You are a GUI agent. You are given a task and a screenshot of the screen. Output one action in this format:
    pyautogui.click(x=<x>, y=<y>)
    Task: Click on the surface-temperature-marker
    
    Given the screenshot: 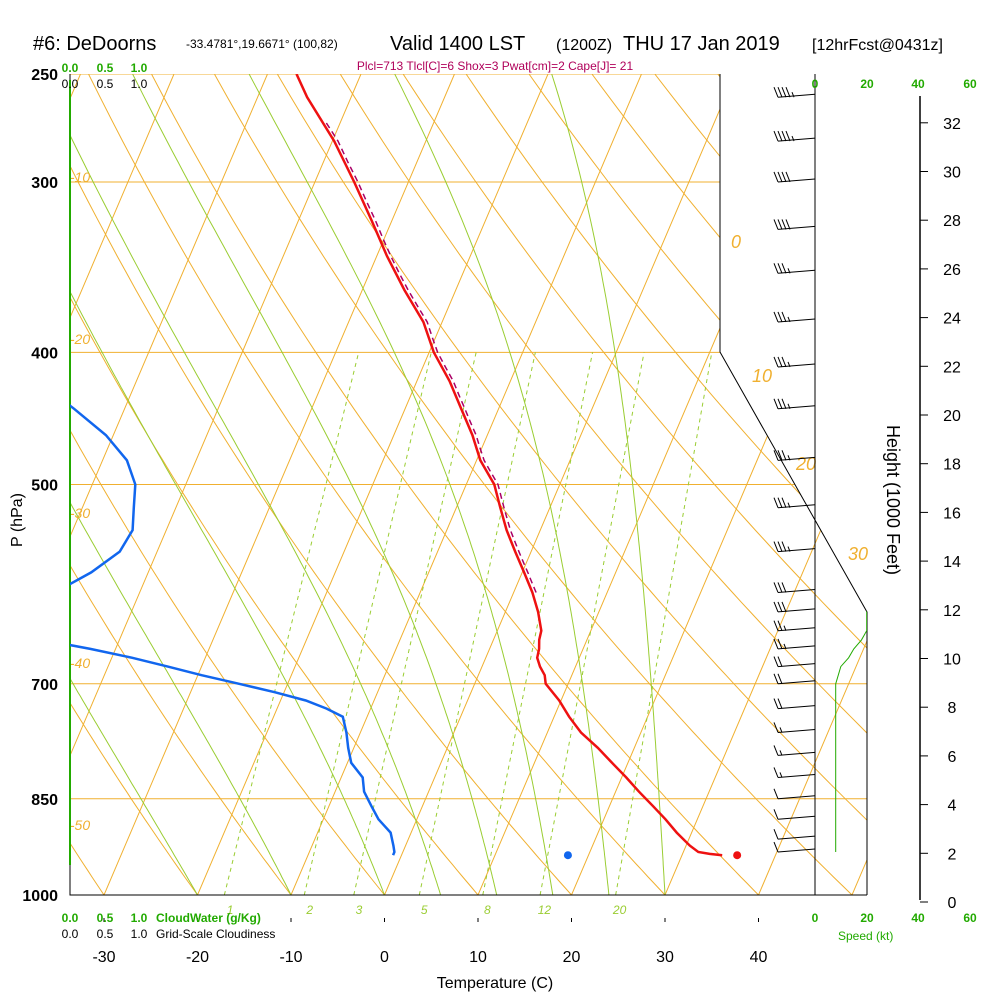 What is the action you would take?
    pyautogui.click(x=737, y=855)
    